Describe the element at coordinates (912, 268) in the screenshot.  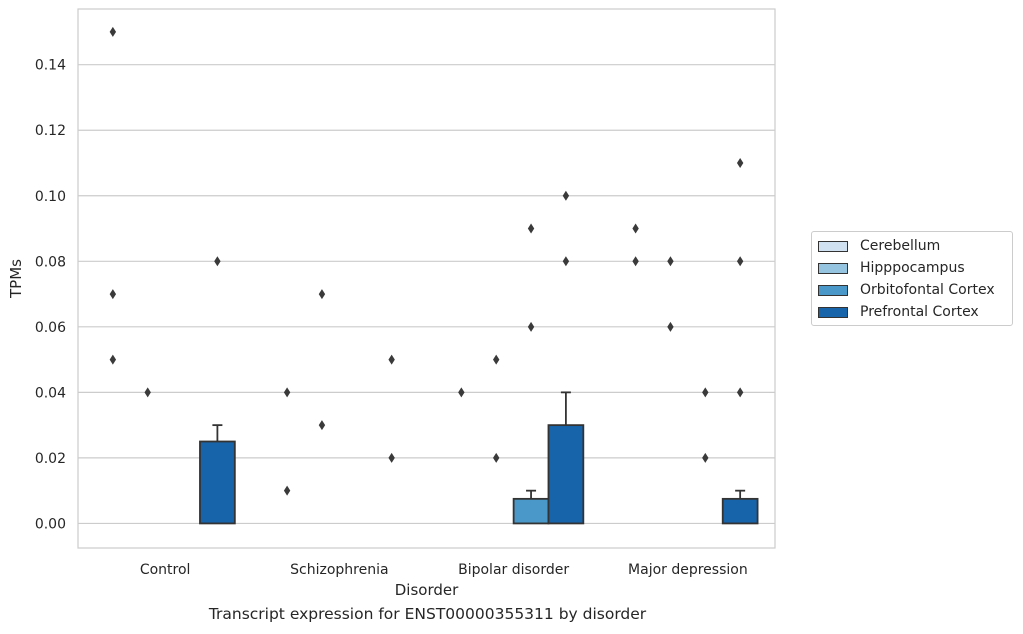
I see `legend-label-hippocampus: Hipppocampus` at that location.